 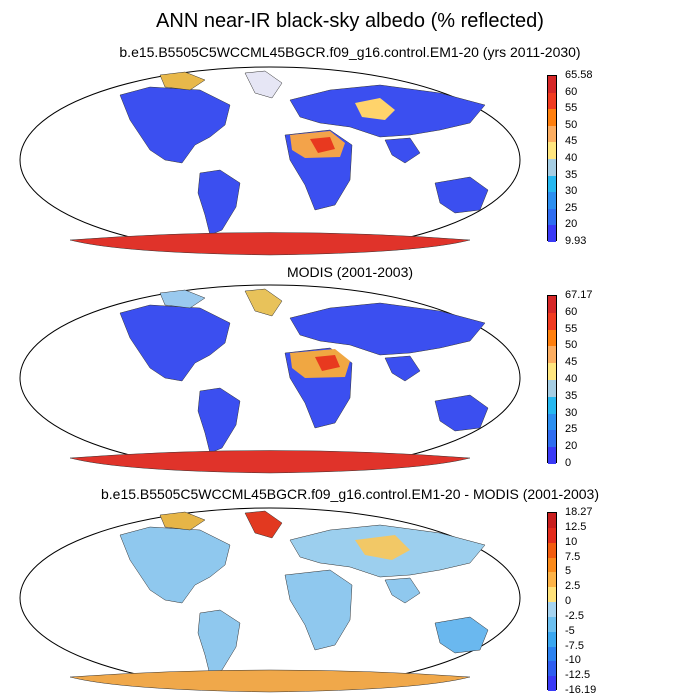 I want to click on colorbar-label: 12.5, so click(x=576, y=526).